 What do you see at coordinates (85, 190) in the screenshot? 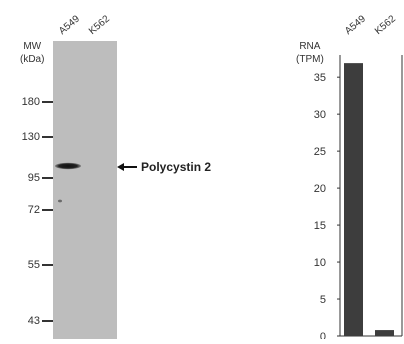
I see `western-blot-membrane` at bounding box center [85, 190].